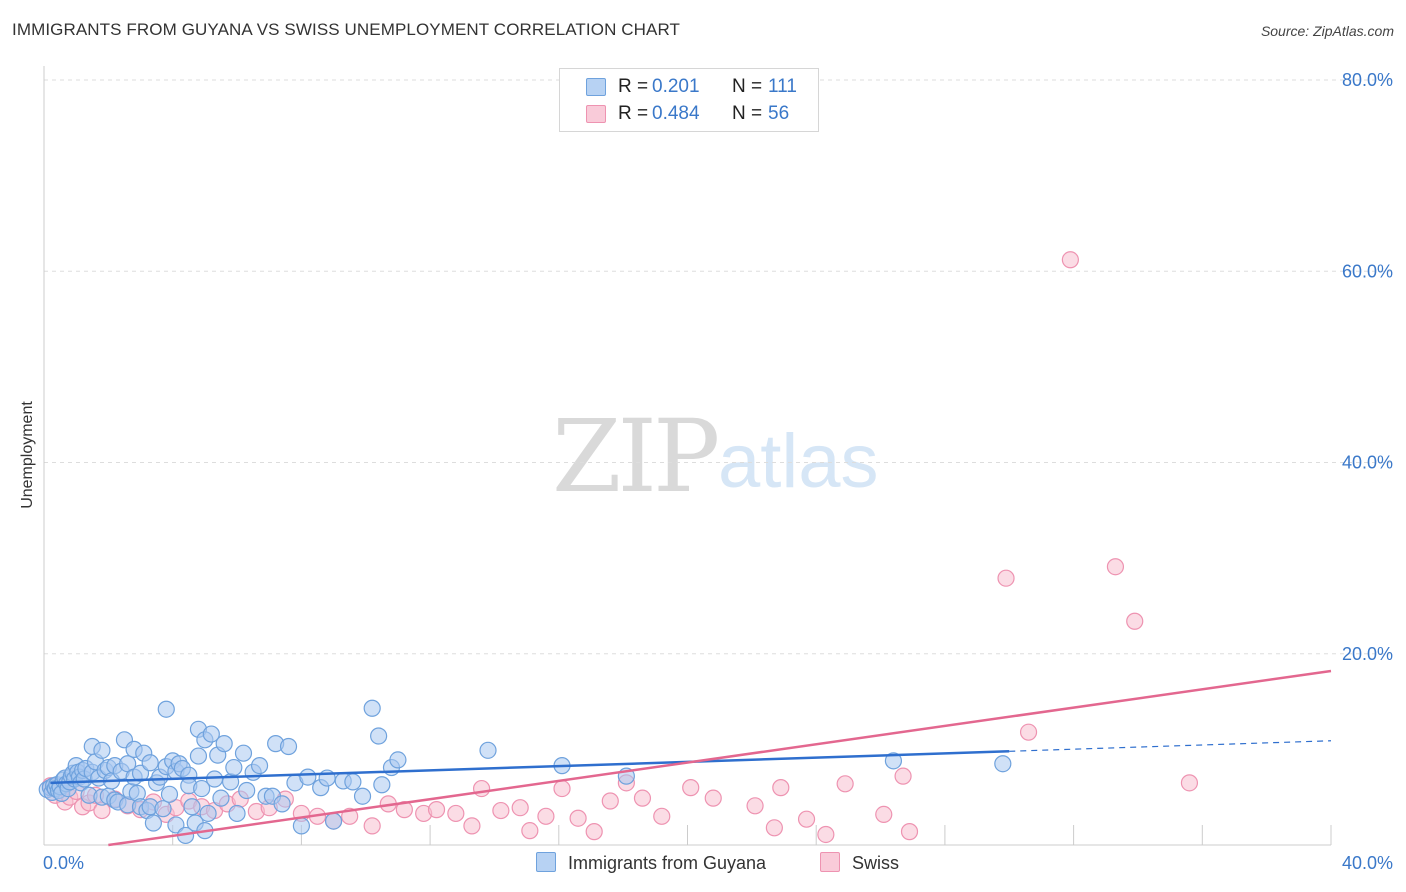 The height and width of the screenshot is (892, 1406). Describe the element at coordinates (63, 863) in the screenshot. I see `x-tick-label: 0.0%` at that location.